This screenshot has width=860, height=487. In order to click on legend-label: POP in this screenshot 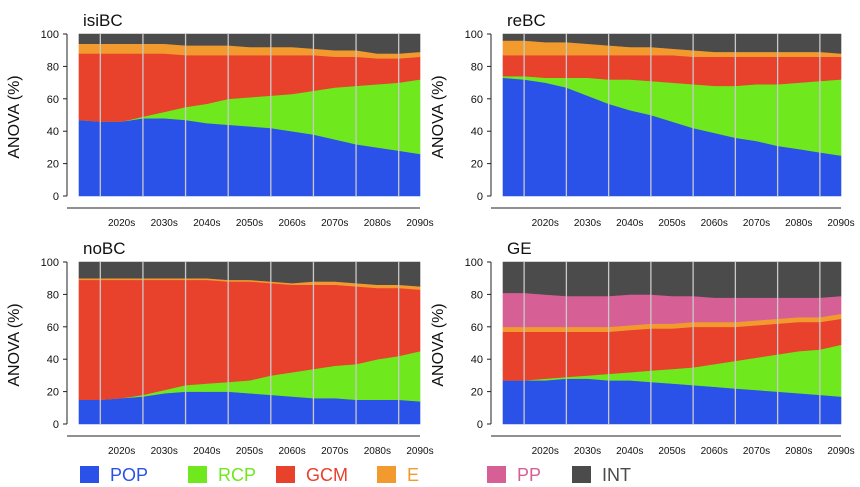, I will do `click(129, 475)`.